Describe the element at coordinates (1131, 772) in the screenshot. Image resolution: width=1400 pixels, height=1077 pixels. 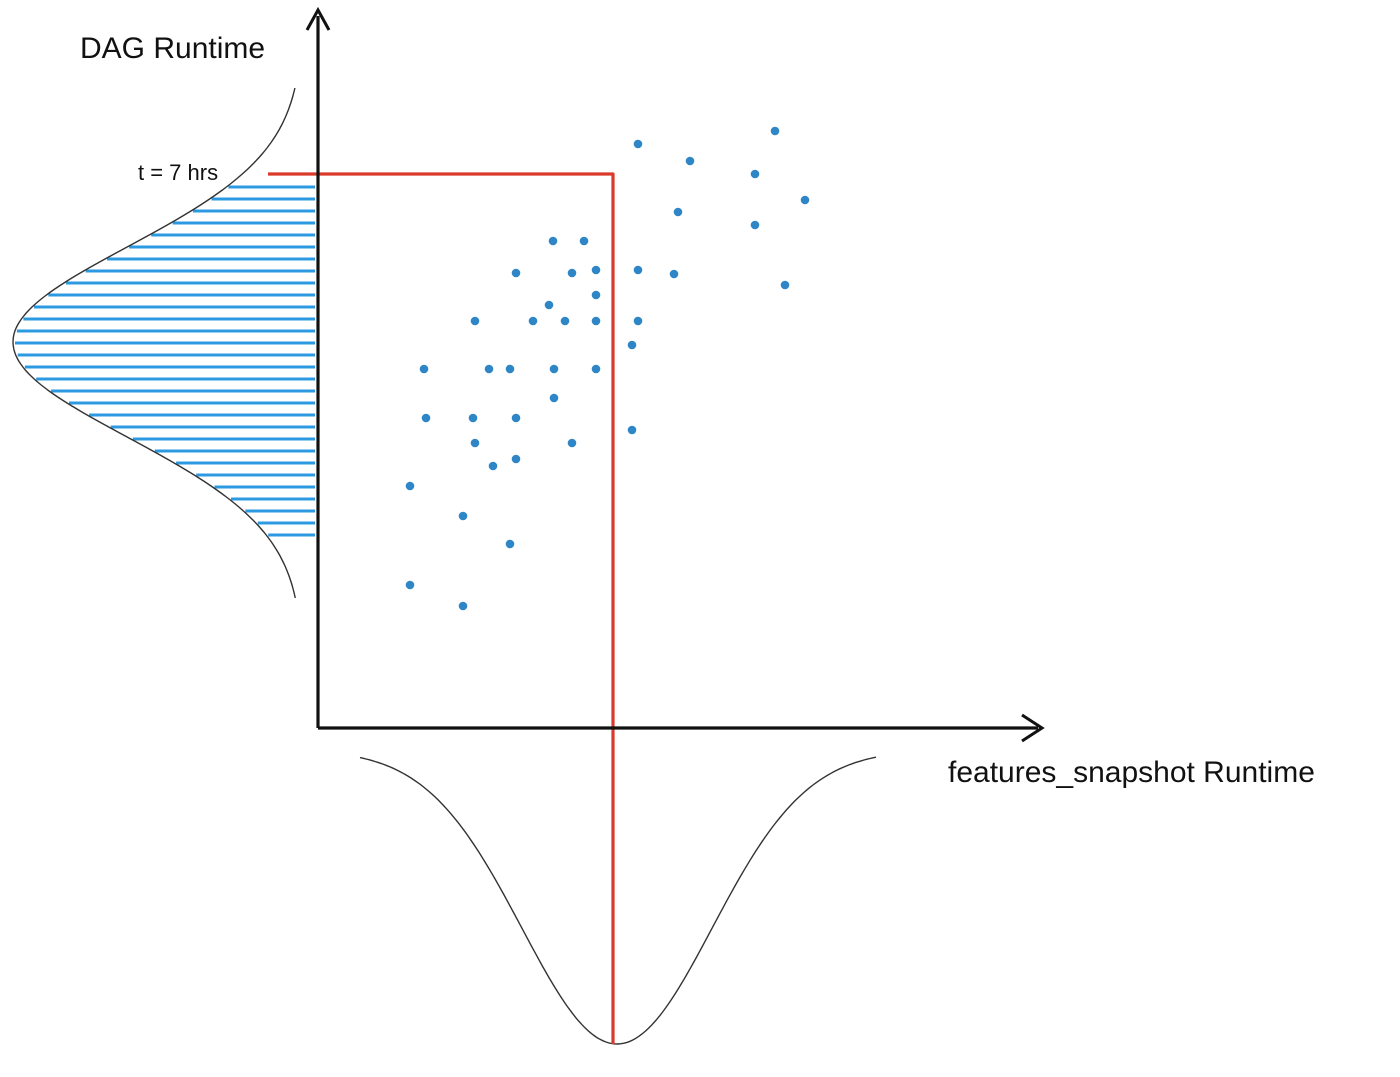
I see `x-axis-title: features_snapshot Runtime` at that location.